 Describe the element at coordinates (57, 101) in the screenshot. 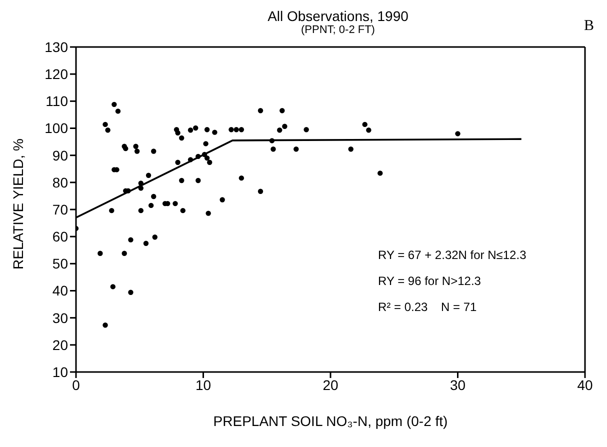

I see `y-tick-label: 110` at that location.